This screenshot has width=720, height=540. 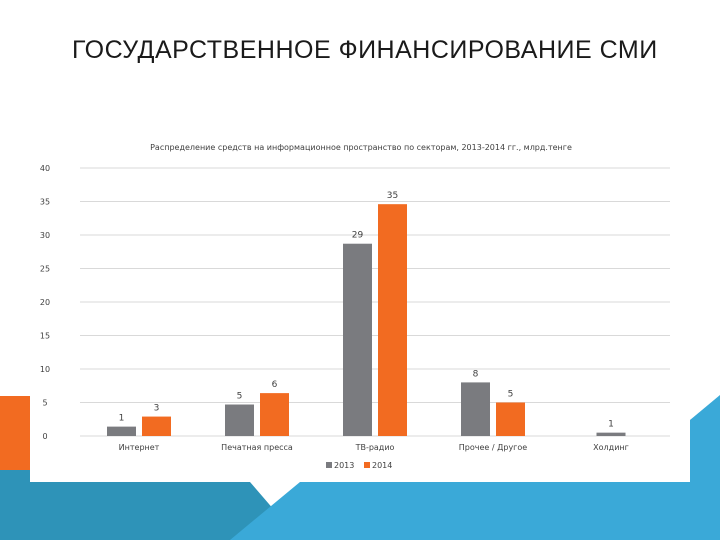 I want to click on x-tick-label-4: Холдинг, so click(x=611, y=447).